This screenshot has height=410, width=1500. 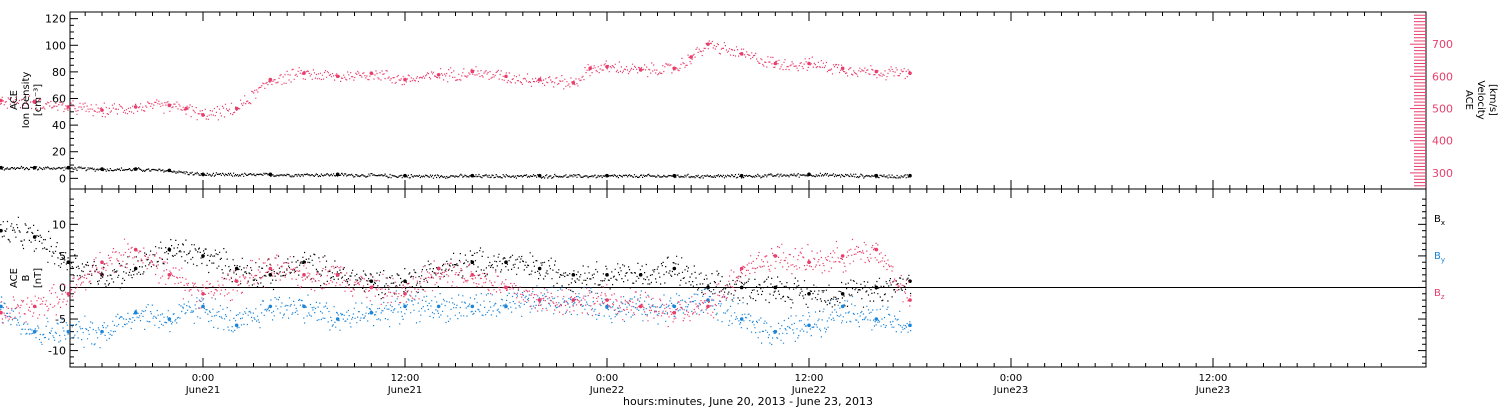 I want to click on bottom-ylabel-line1: ACE, so click(x=14, y=278).